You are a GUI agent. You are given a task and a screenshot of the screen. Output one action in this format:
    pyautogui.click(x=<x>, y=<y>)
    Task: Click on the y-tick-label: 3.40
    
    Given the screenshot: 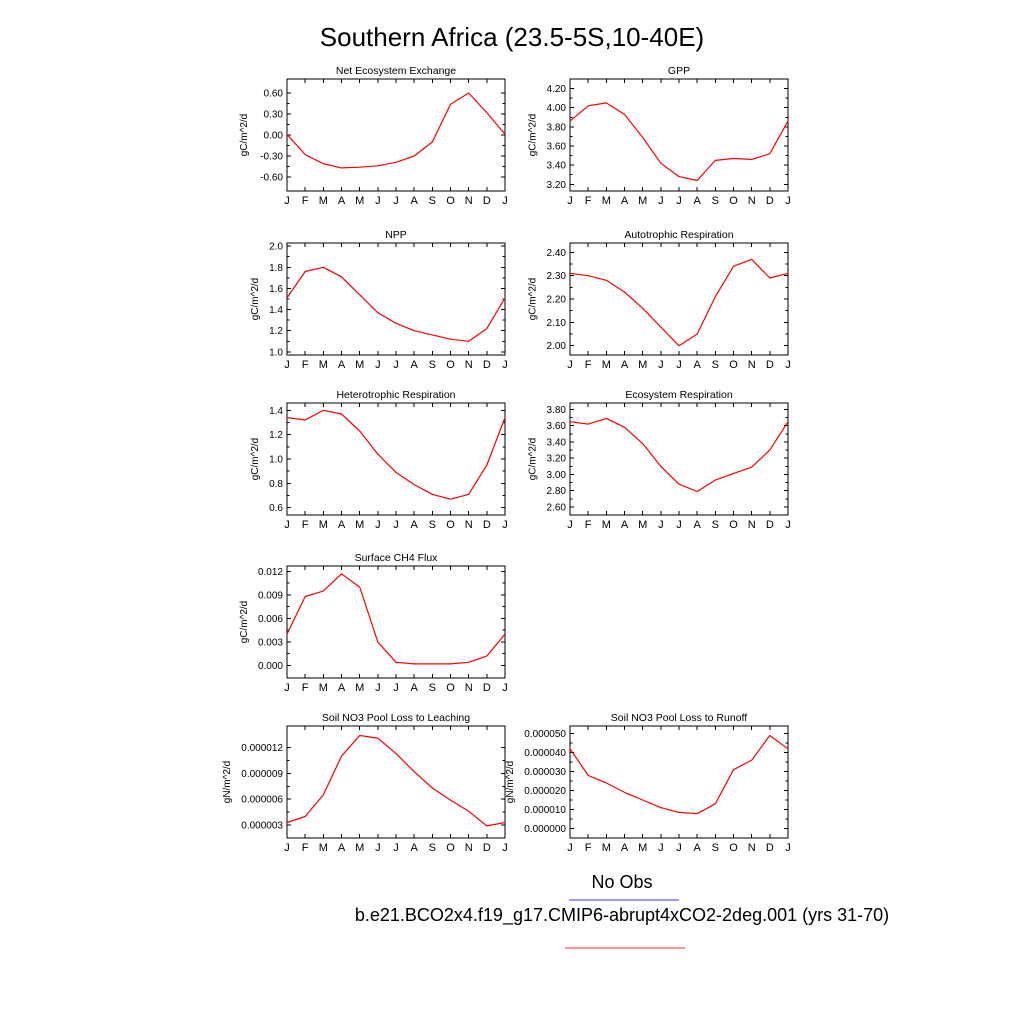 What is the action you would take?
    pyautogui.click(x=557, y=166)
    